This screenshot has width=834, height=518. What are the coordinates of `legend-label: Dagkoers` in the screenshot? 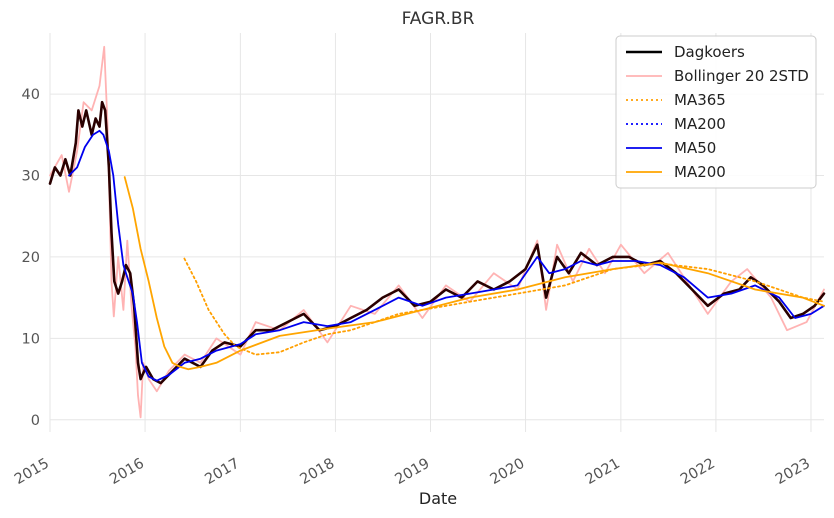 It's located at (709, 52).